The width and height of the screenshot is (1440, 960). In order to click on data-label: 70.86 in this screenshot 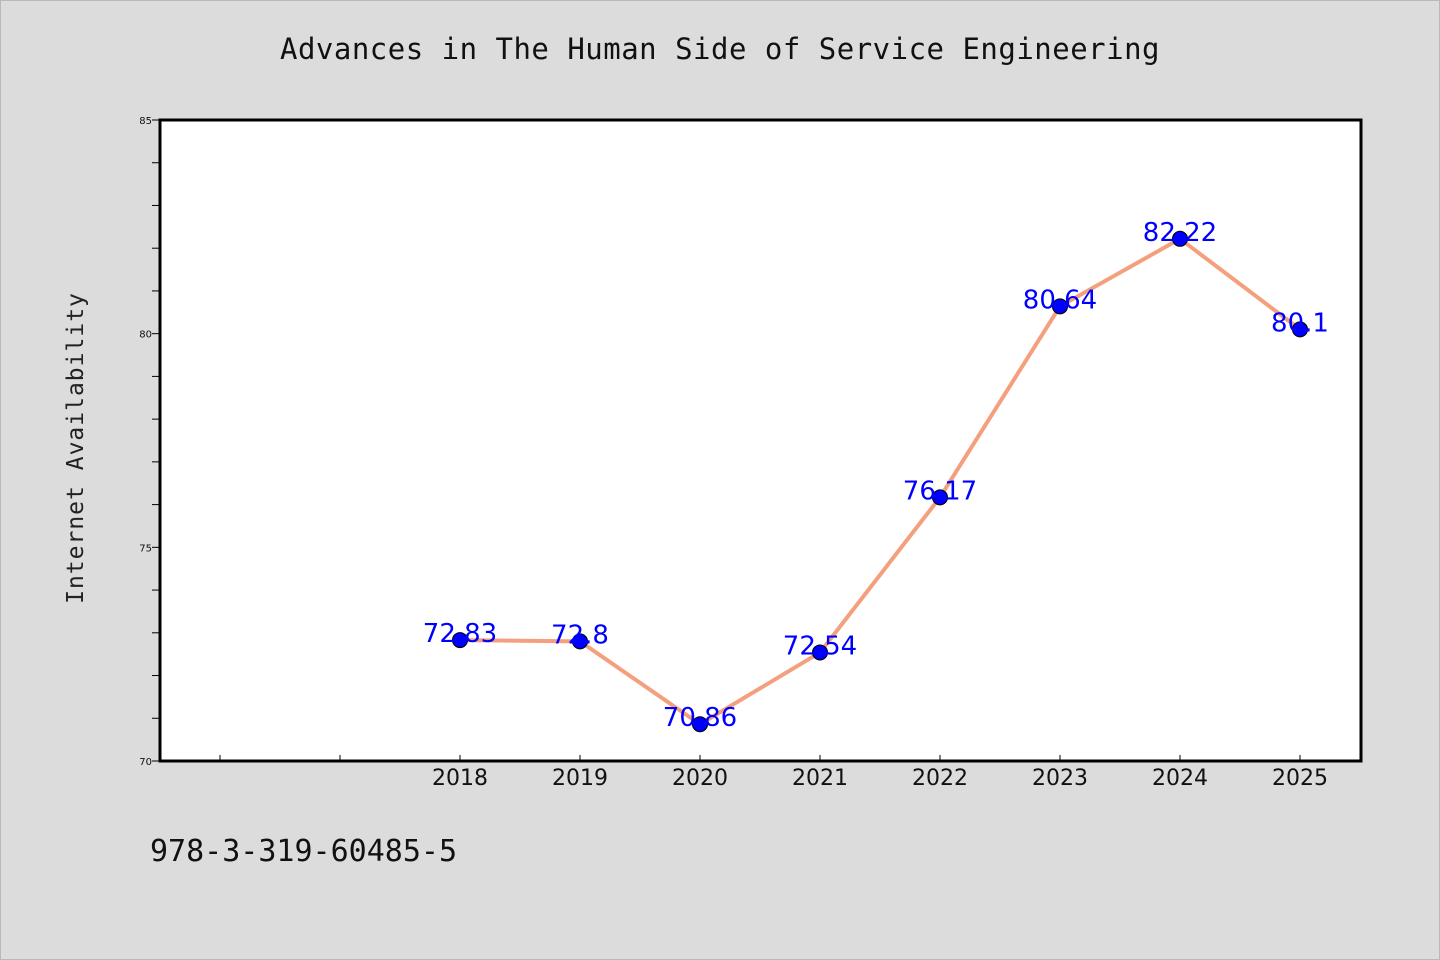, I will do `click(700, 718)`.